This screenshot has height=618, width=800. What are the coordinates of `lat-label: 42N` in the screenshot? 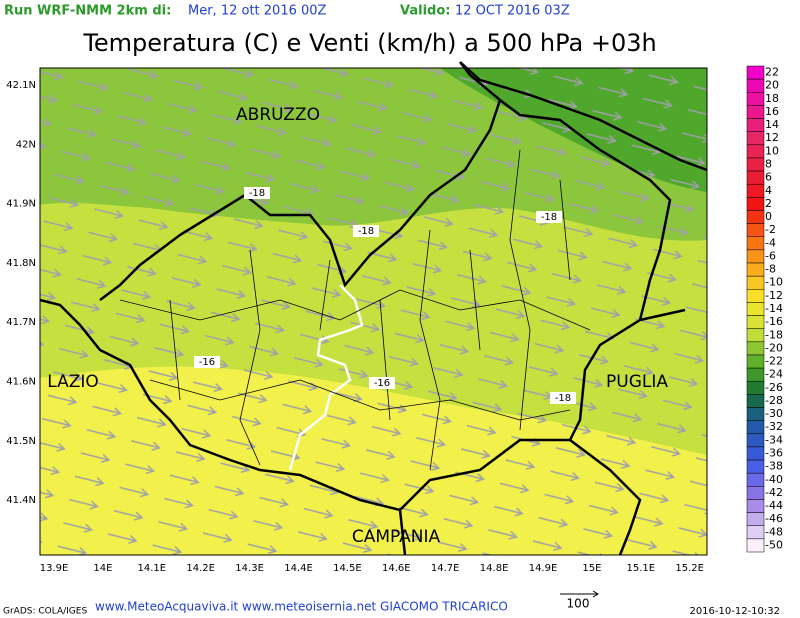 It's located at (26, 144).